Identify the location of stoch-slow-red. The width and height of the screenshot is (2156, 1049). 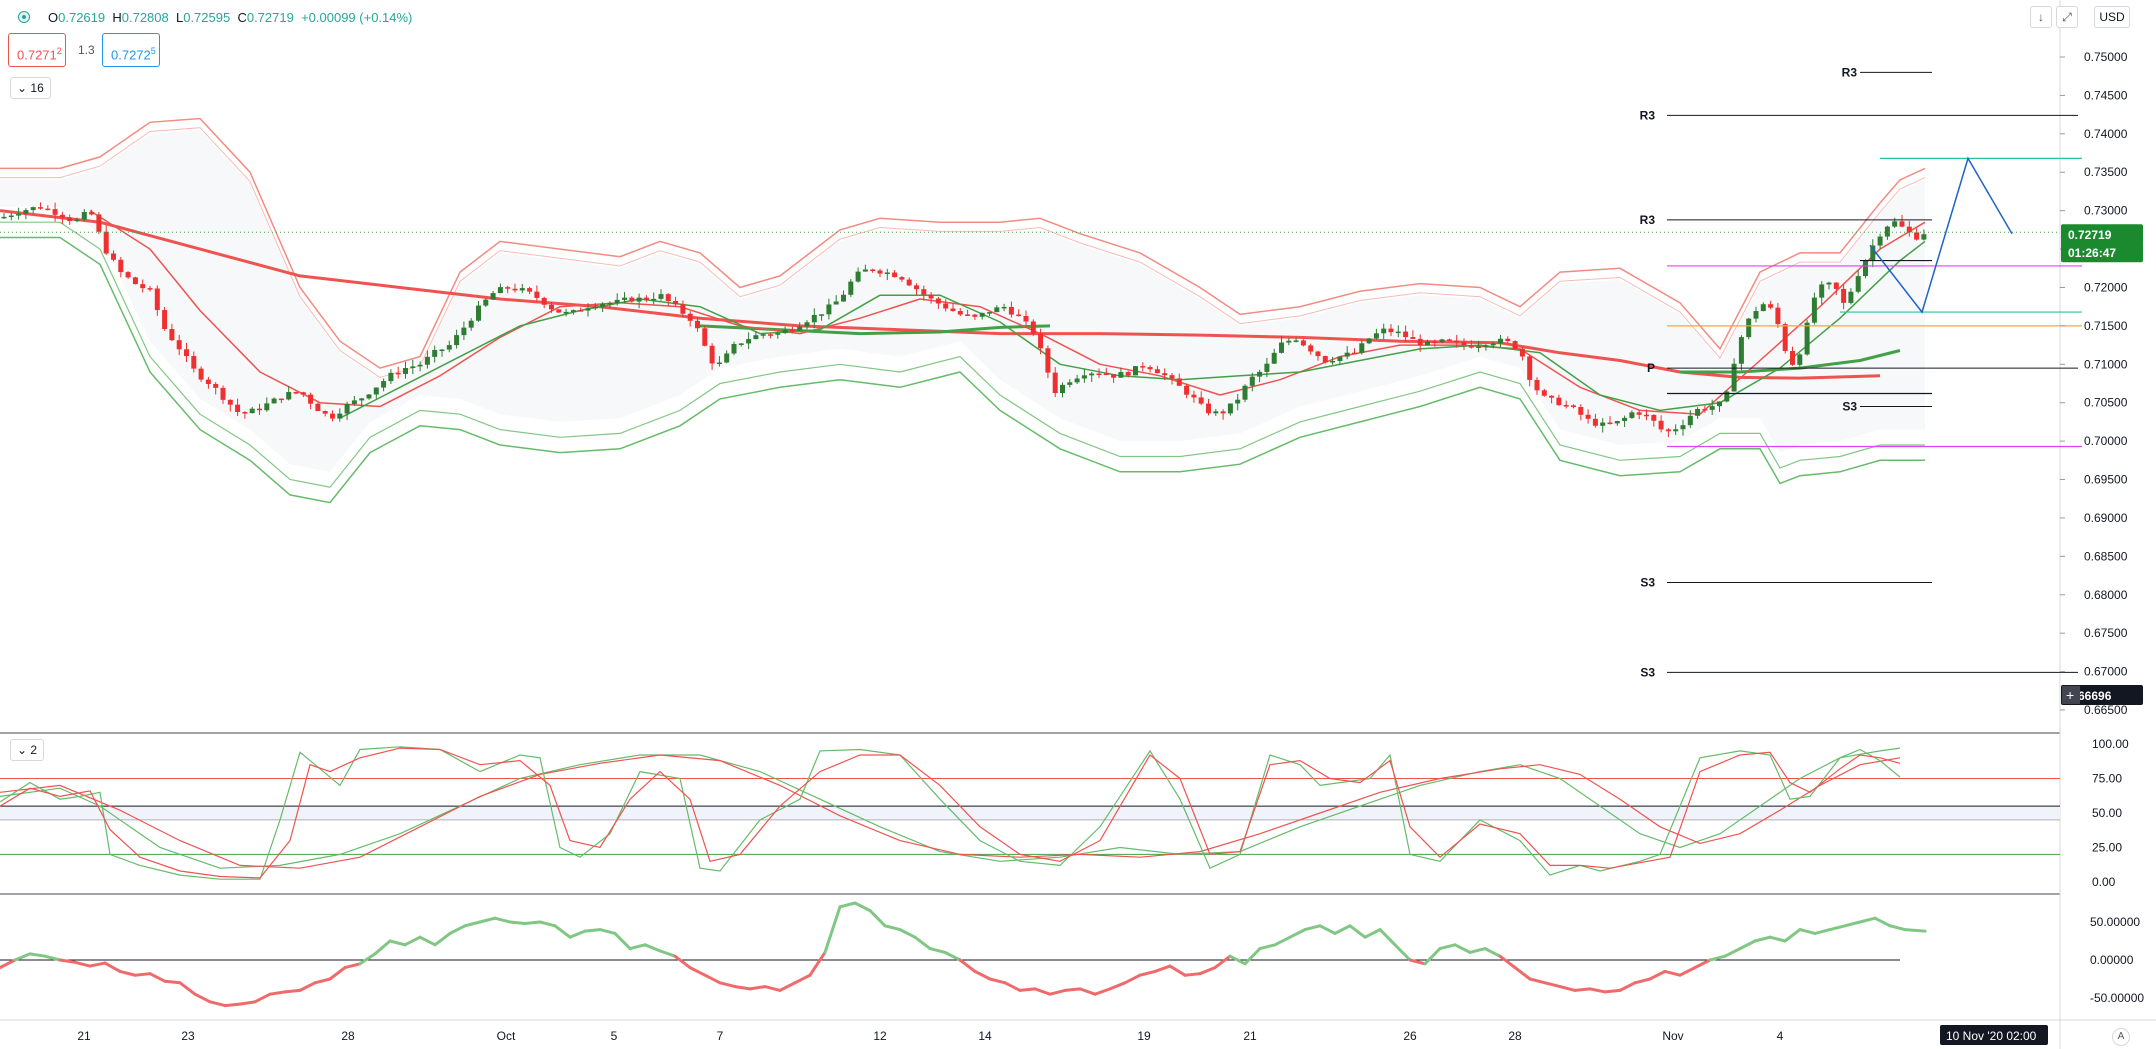
(950, 813).